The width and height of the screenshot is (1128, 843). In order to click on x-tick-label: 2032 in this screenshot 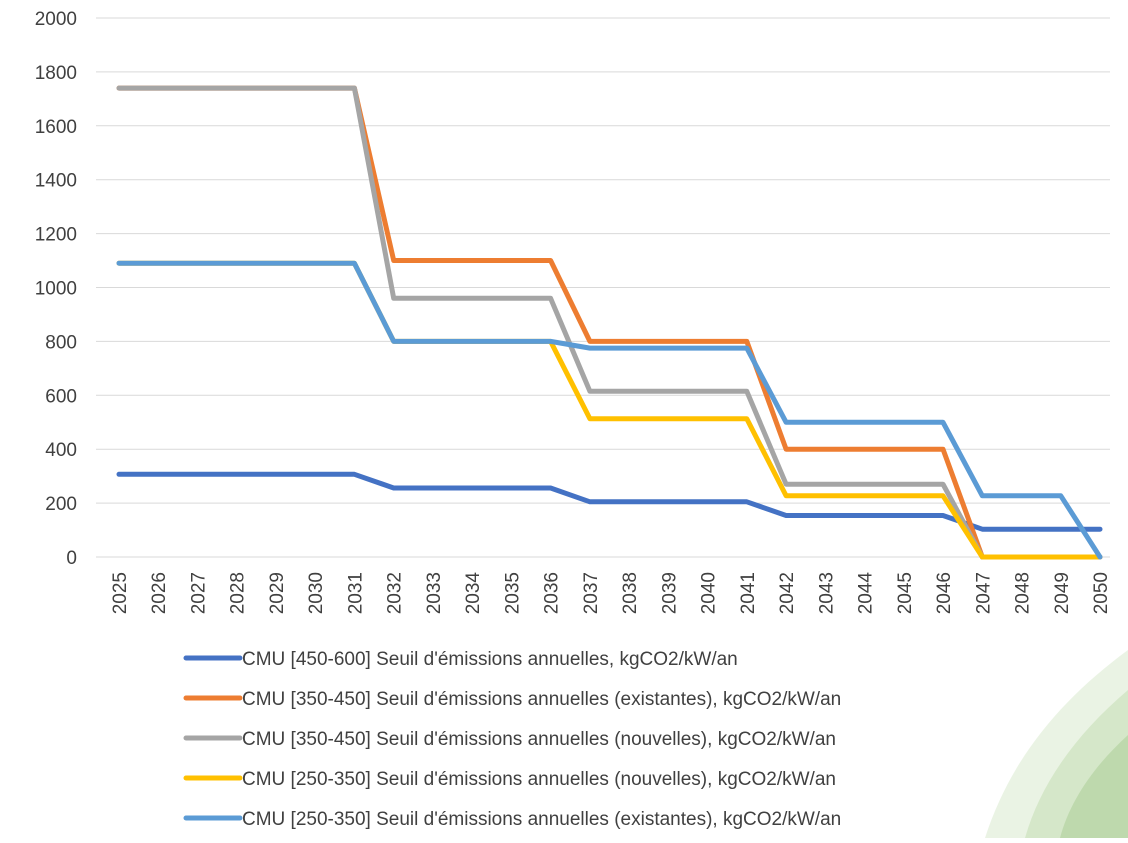, I will do `click(395, 593)`.